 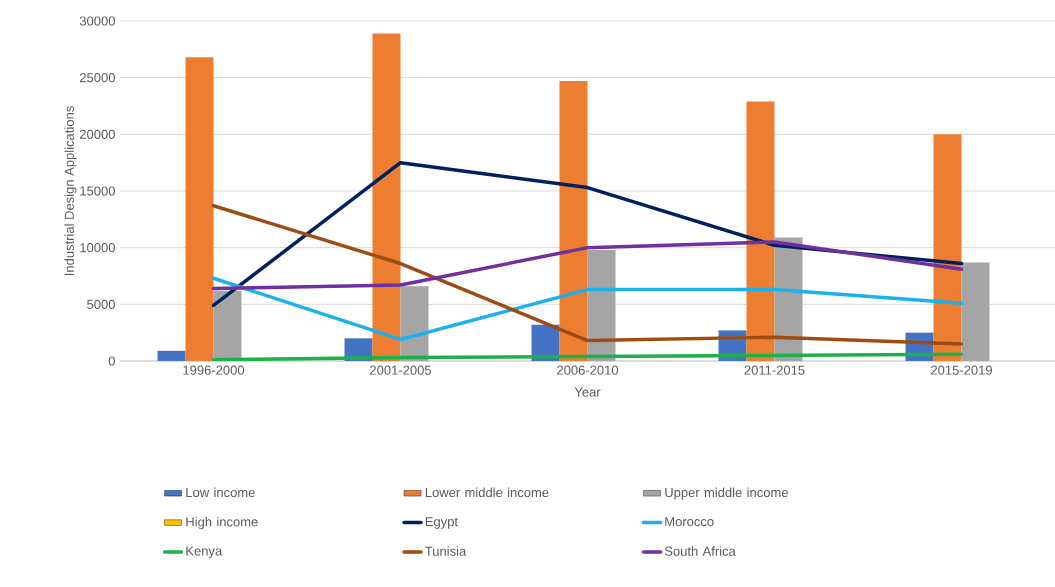 I want to click on y-tick-label: 5000, so click(x=101, y=304).